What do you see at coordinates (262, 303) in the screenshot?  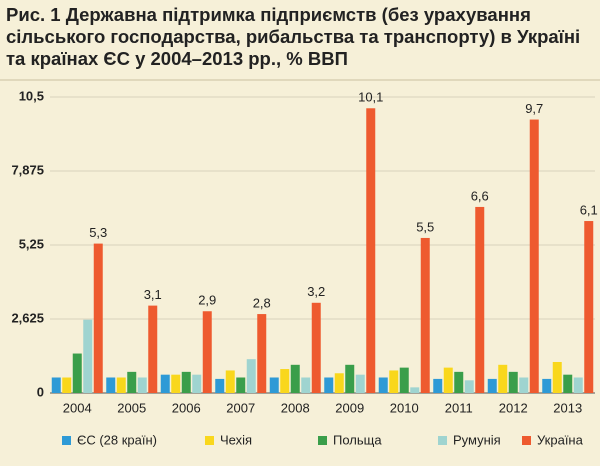 I see `value-label: 2,8` at bounding box center [262, 303].